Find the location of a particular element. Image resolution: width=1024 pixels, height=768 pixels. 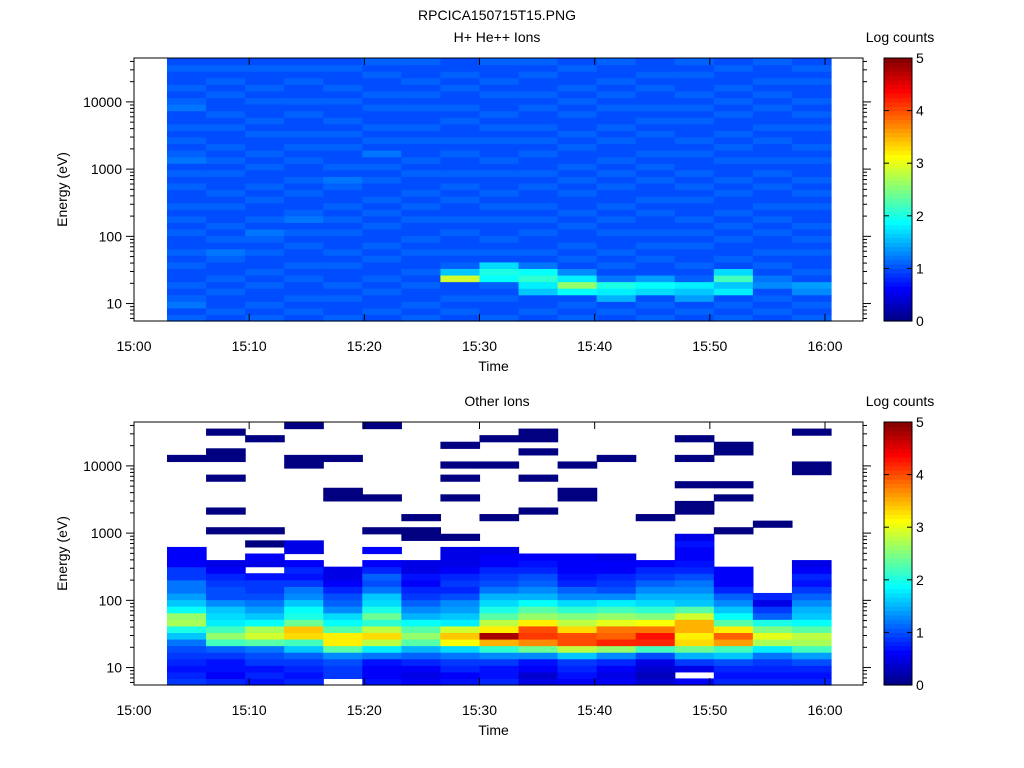

y-tick-label: 1000 is located at coordinates (106, 169).